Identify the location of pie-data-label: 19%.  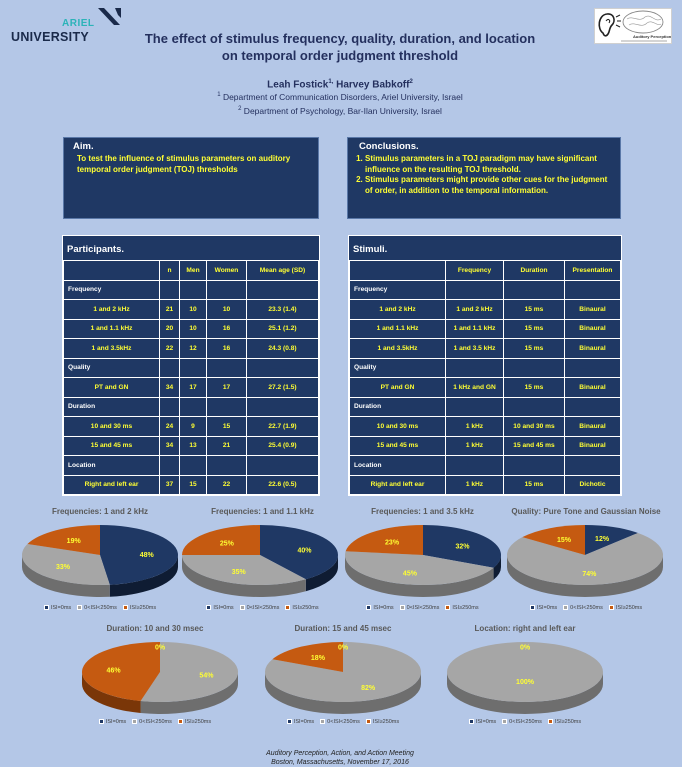
(74, 541).